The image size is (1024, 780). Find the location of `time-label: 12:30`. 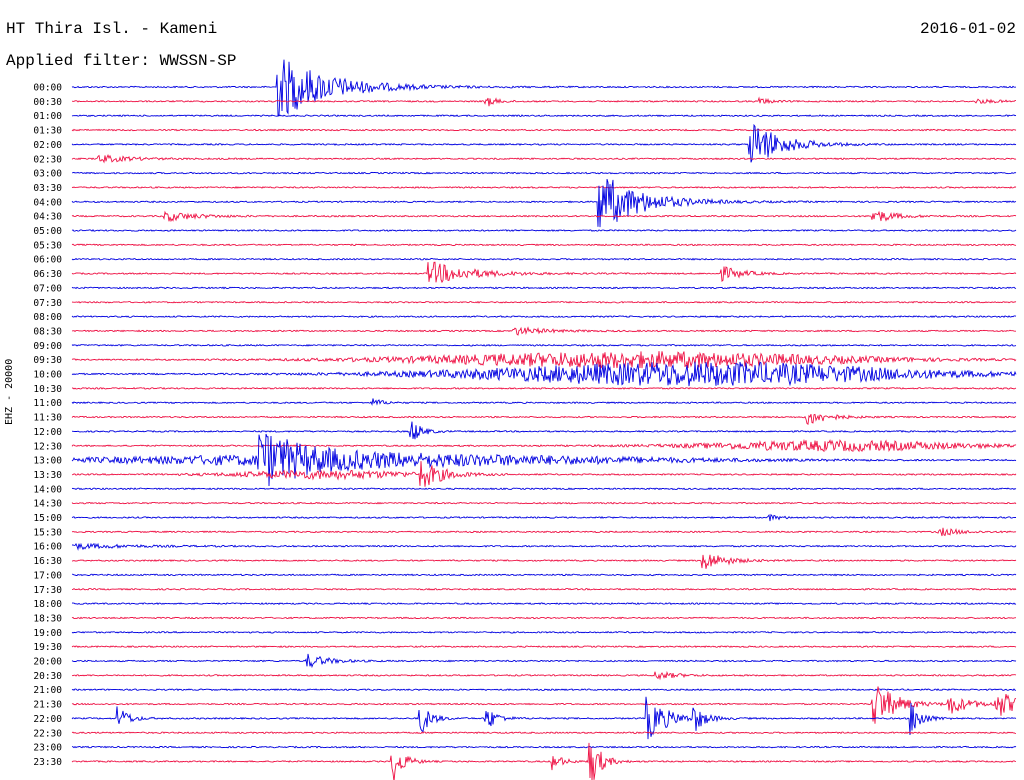

time-label: 12:30 is located at coordinates (47, 446).